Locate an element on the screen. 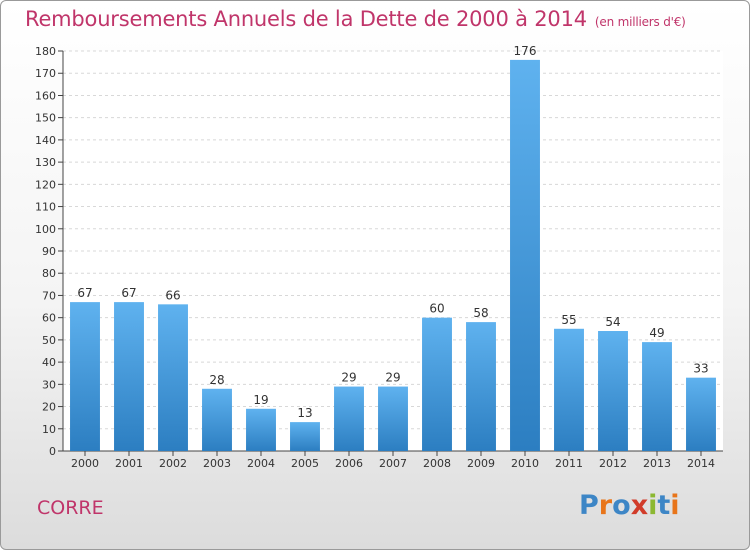  y-tick-label: 90 is located at coordinates (49, 251).